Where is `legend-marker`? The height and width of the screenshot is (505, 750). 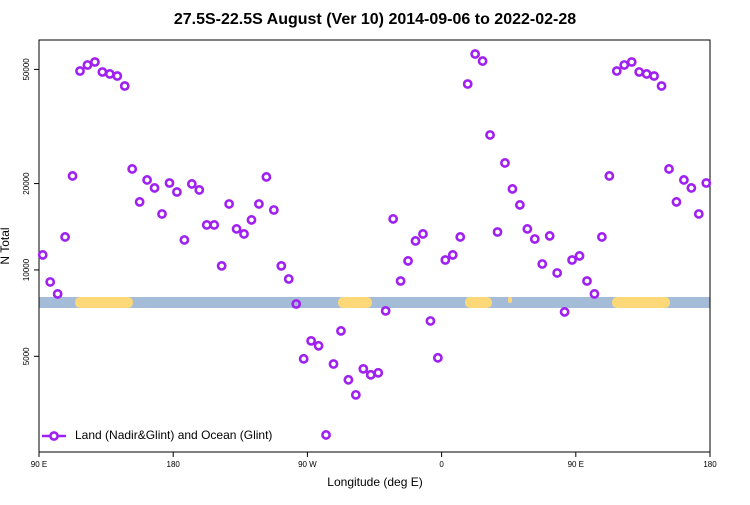
legend-marker is located at coordinates (54, 436).